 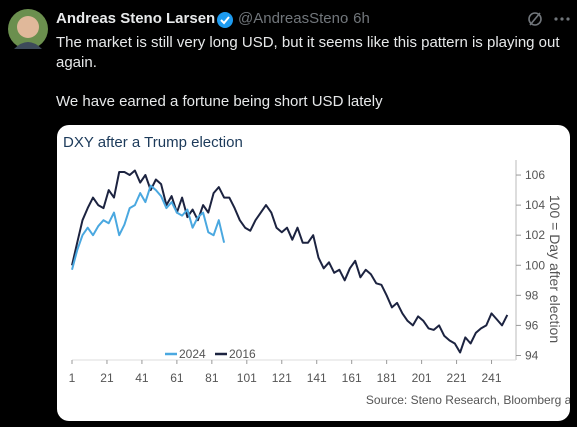 I want to click on y-tick-label: 94, so click(x=532, y=355).